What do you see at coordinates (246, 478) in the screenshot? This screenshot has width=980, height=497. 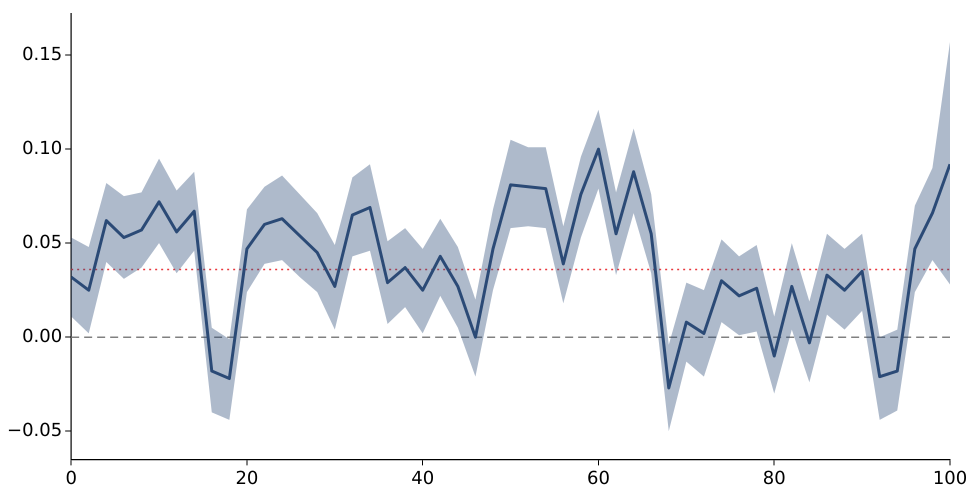 I see `x-tick-label: 20` at bounding box center [246, 478].